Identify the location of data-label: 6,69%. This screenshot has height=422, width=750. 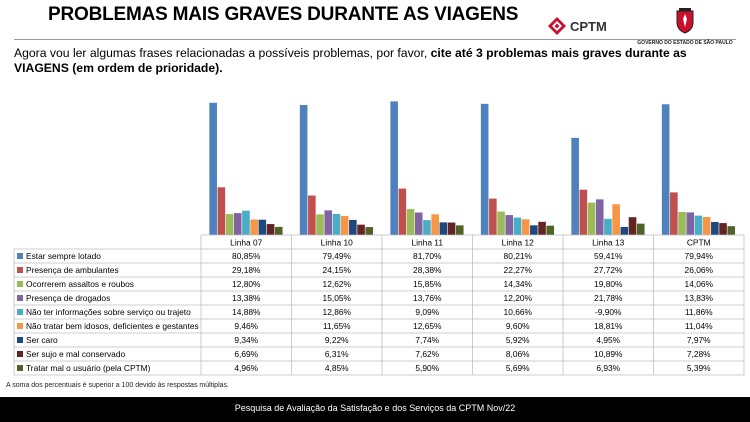
(246, 354).